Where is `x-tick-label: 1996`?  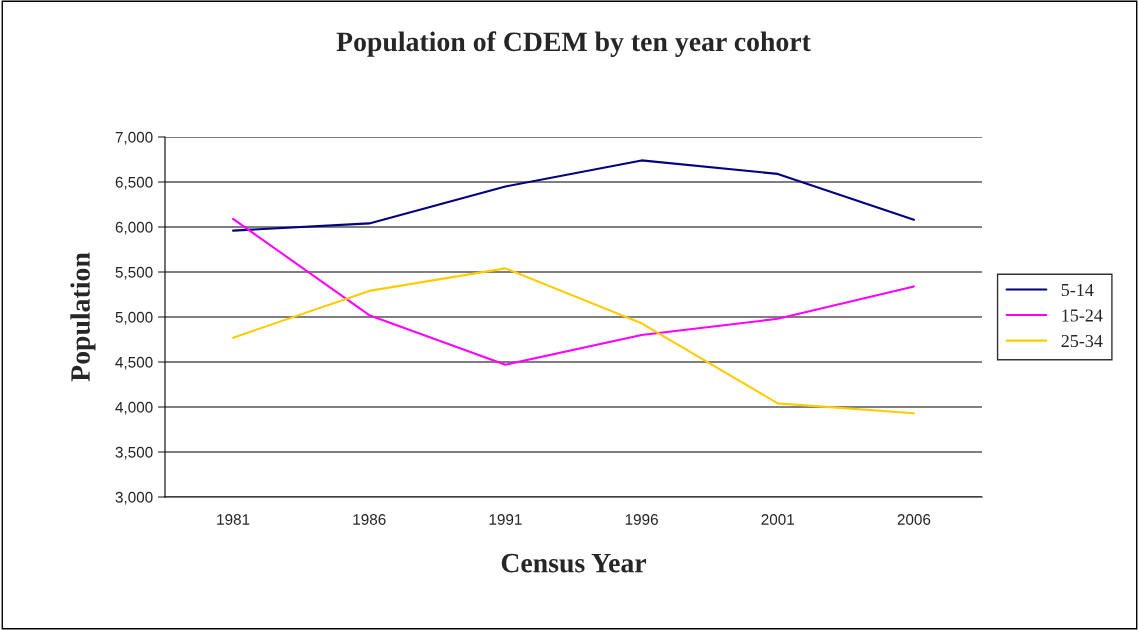
x-tick-label: 1996 is located at coordinates (641, 519).